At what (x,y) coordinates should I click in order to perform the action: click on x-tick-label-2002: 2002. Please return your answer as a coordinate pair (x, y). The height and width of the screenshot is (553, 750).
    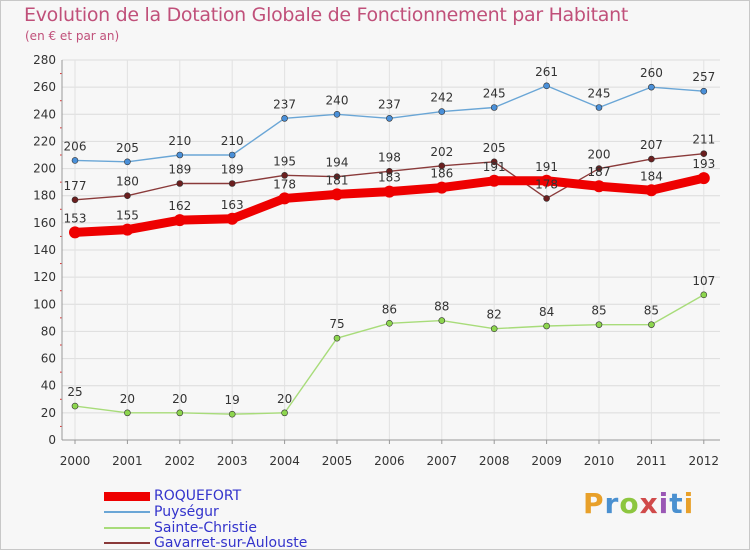
    Looking at the image, I should click on (180, 461).